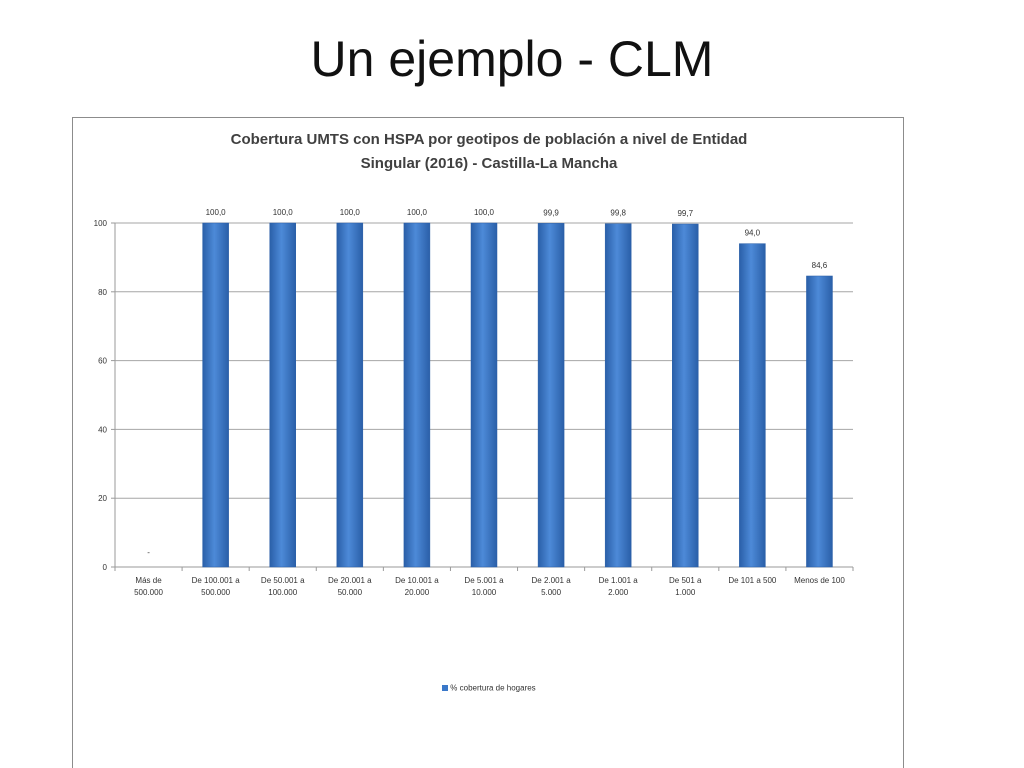 Image resolution: width=1024 pixels, height=768 pixels. I want to click on x-category-label-4-0: De 10.001 a, so click(417, 580).